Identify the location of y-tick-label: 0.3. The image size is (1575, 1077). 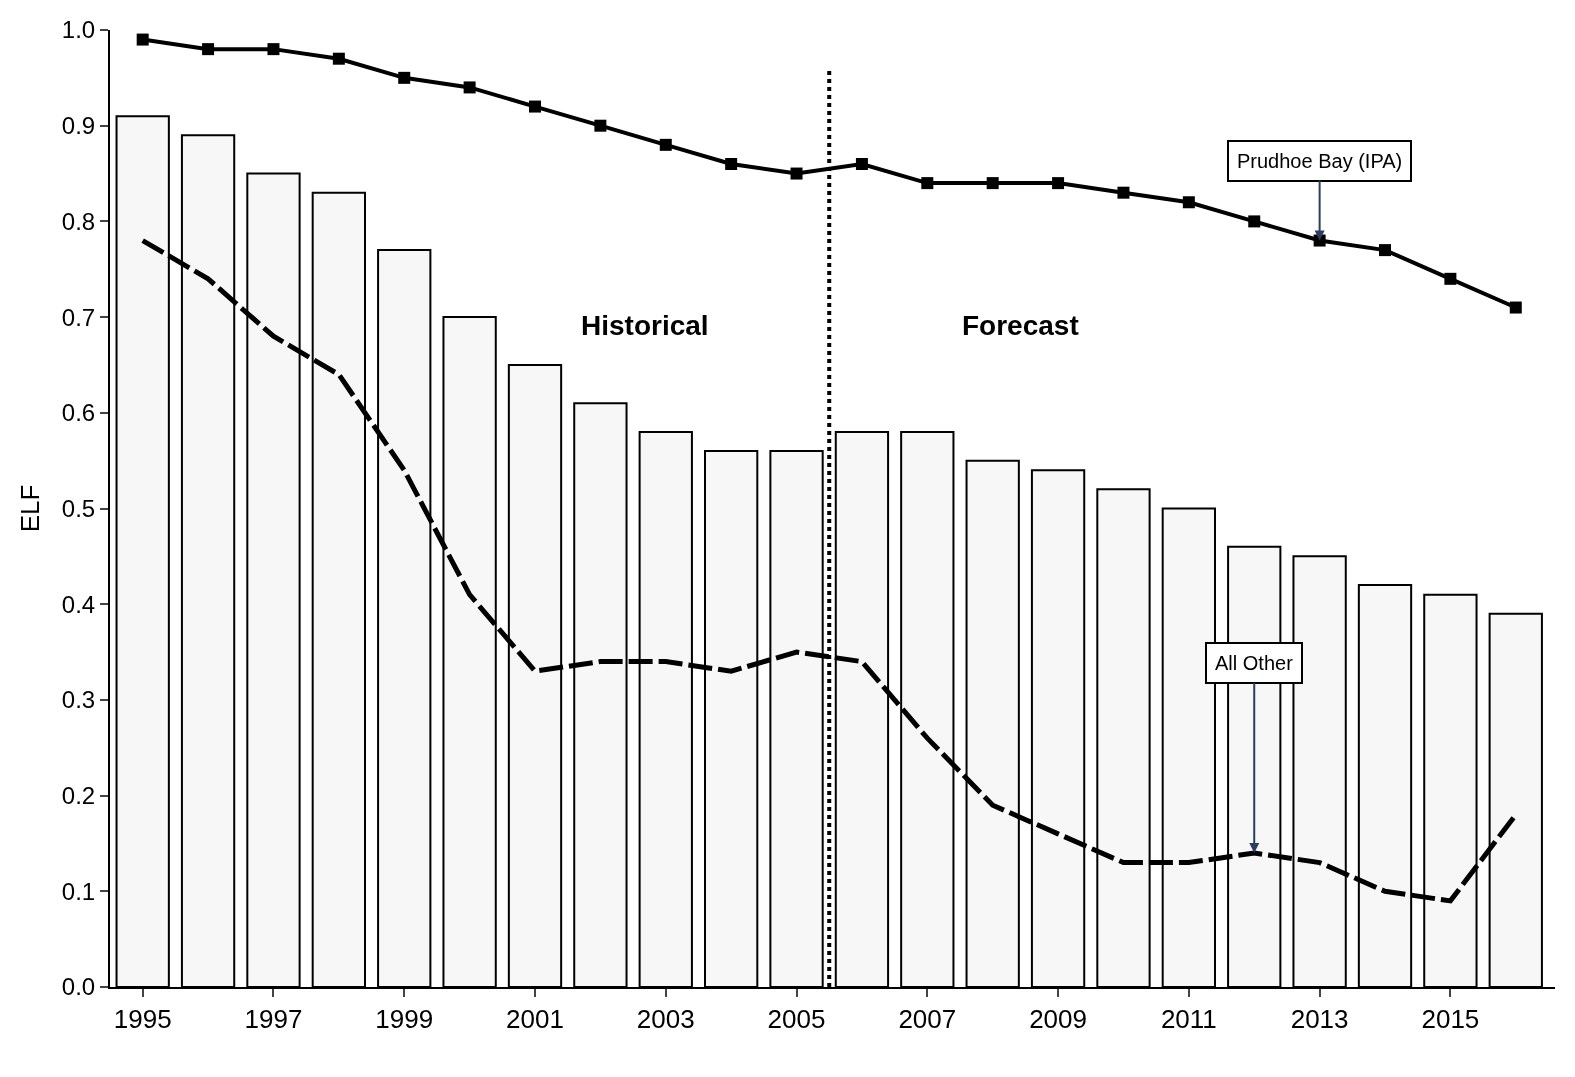
(78, 700).